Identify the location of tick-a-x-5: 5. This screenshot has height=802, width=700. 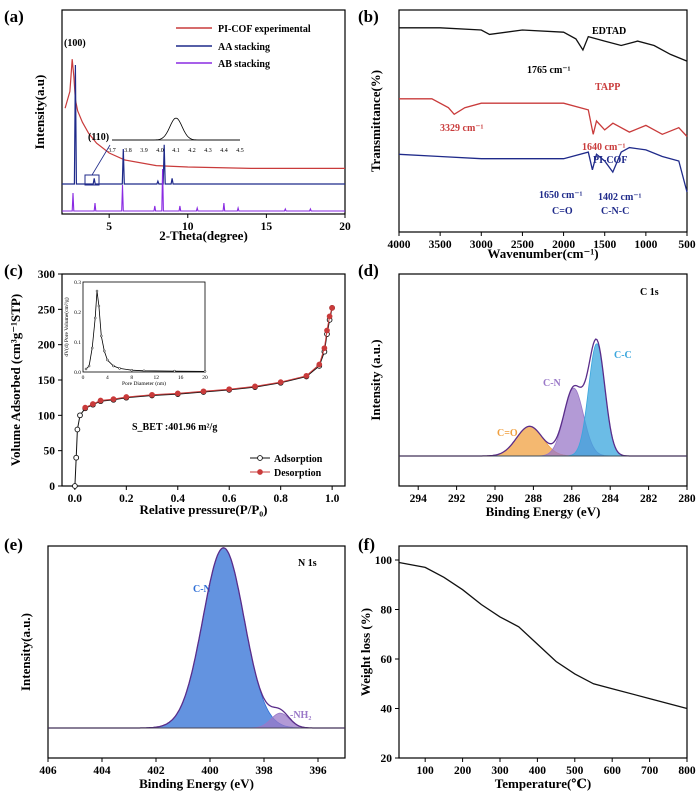
(109, 227).